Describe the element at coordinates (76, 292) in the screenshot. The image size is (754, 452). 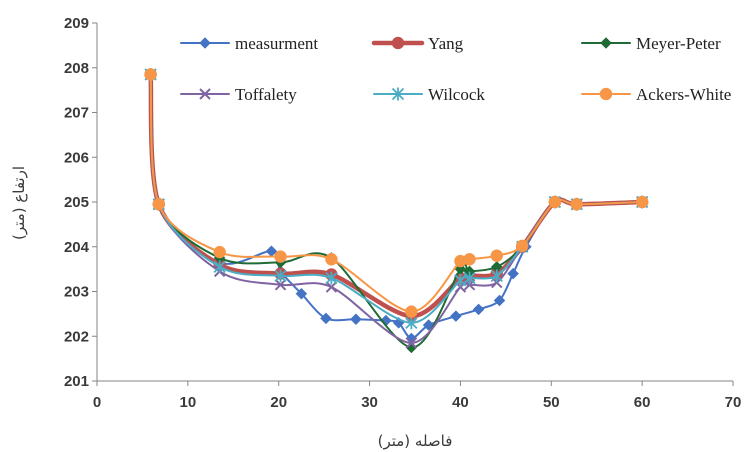
I see `y-tick-label: 203` at that location.